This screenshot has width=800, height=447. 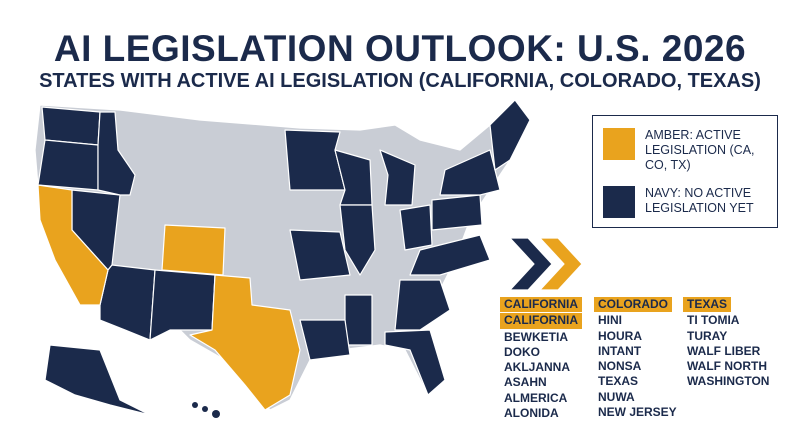 I want to click on list-item: NEW JERSEY, so click(x=637, y=412).